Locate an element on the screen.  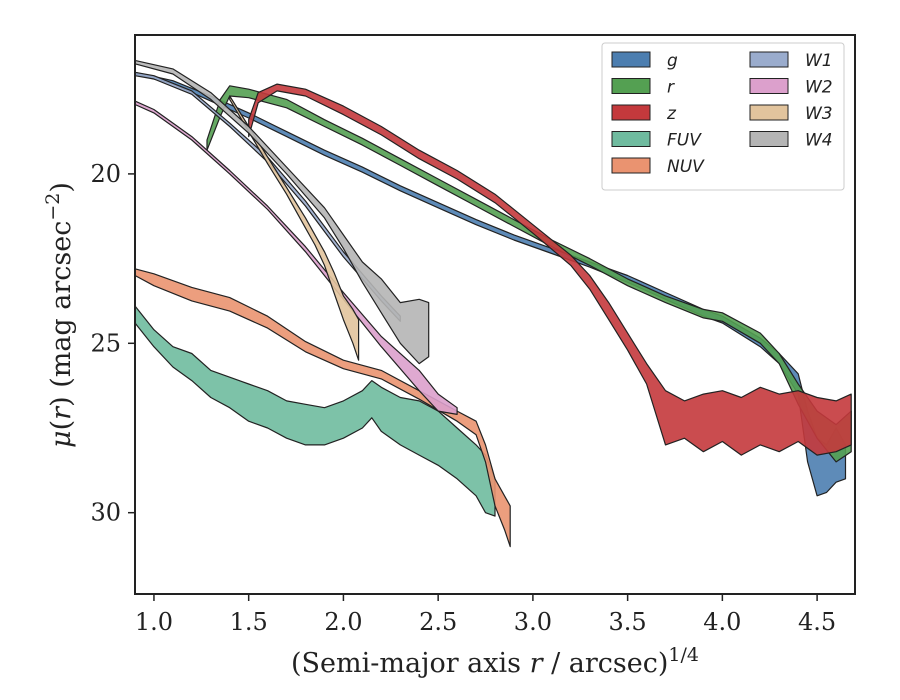
legend-label-r: r is located at coordinates (671, 88).